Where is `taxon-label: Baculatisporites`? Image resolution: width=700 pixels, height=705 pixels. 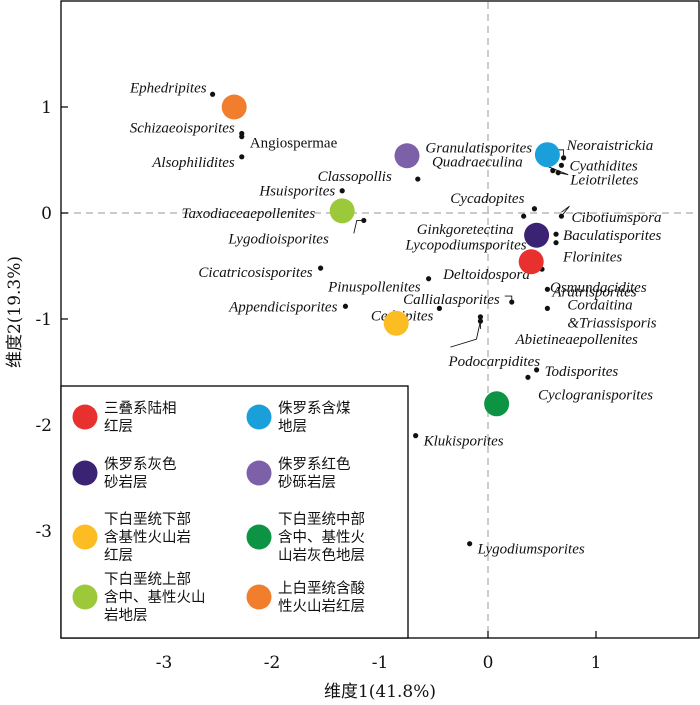
taxon-label: Baculatisporites is located at coordinates (612, 236).